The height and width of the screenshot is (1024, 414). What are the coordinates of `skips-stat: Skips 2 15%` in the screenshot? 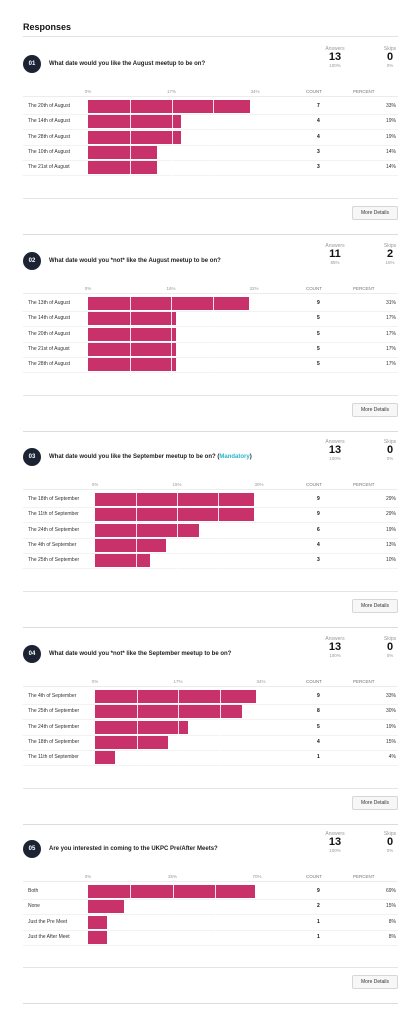 It's located at (390, 254).